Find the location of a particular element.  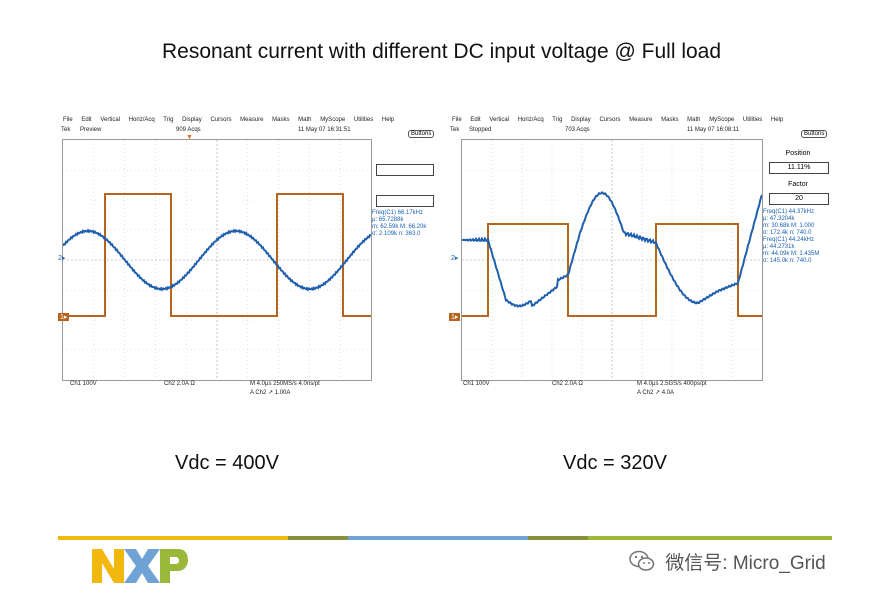

wechat-id: 微信号: Micro_Grid is located at coordinates (745, 563).